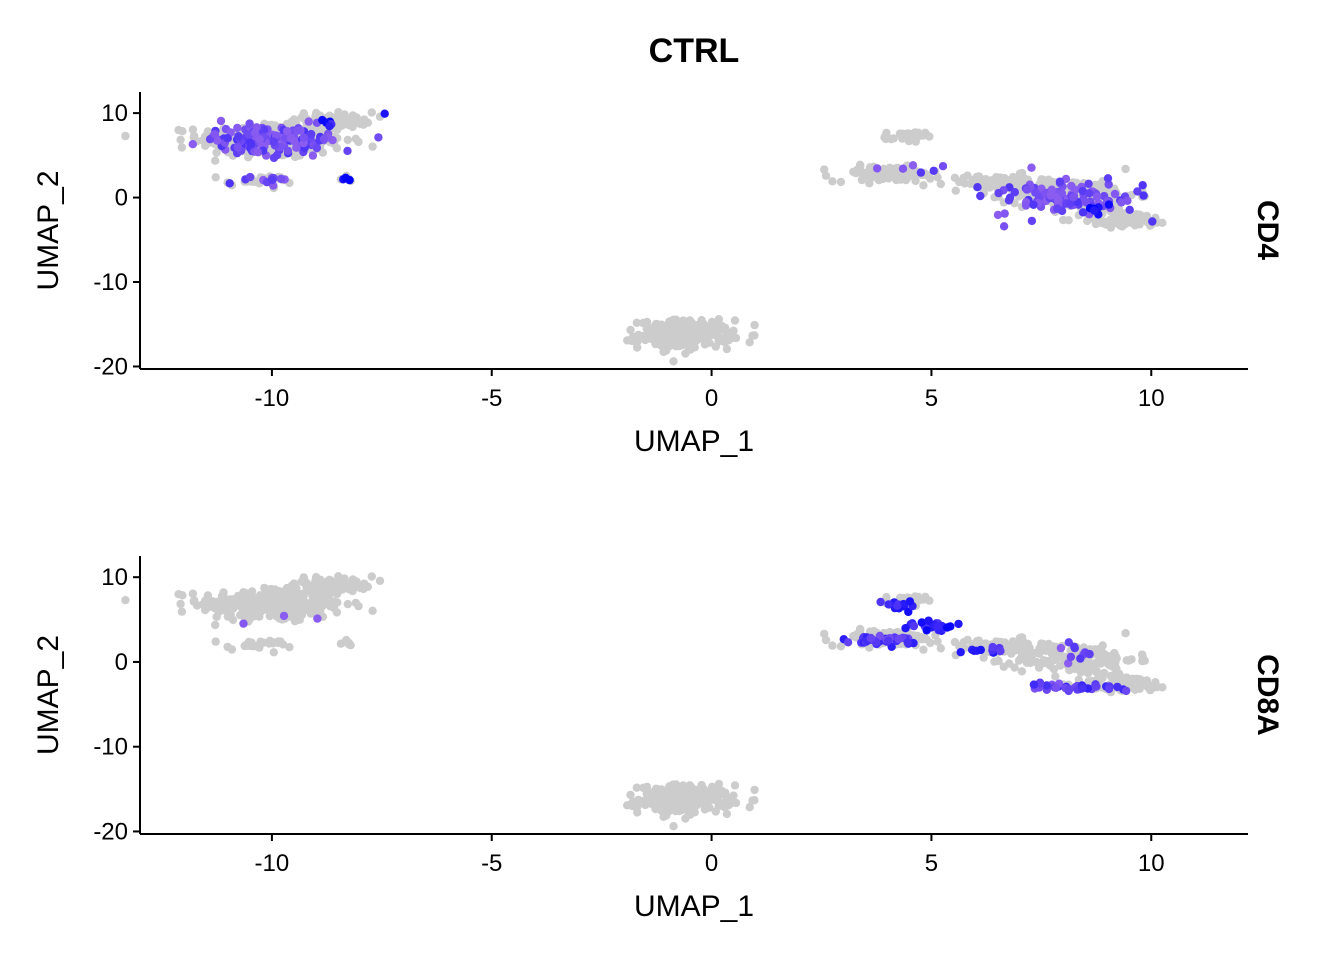 The width and height of the screenshot is (1344, 960). I want to click on x-tick-label: -5, so click(491, 398).